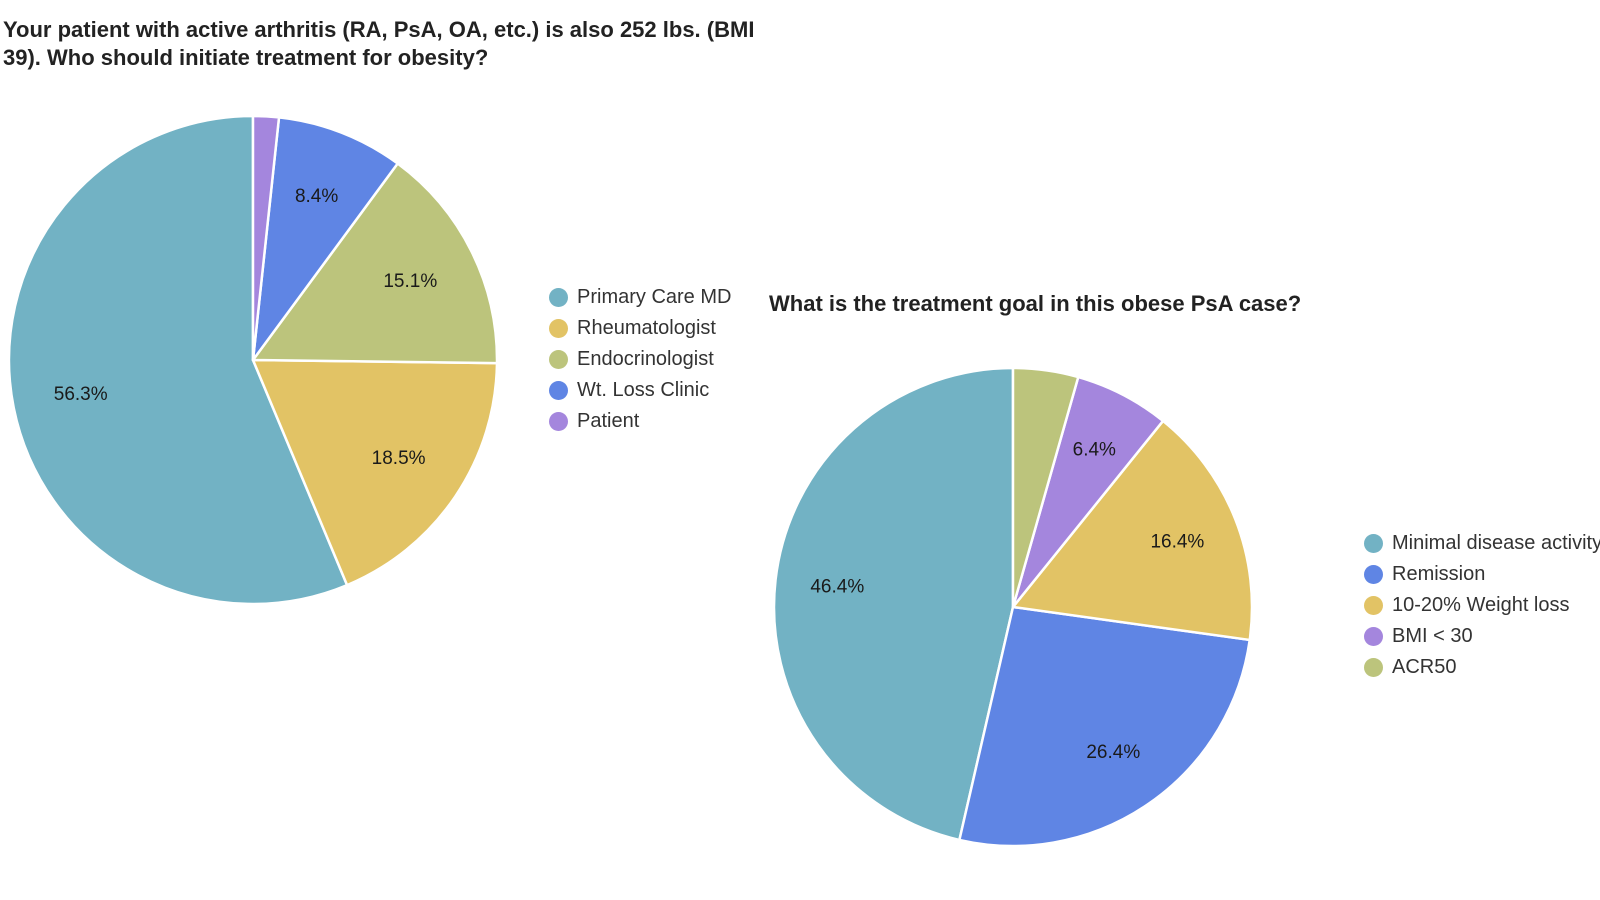  I want to click on chart2-data-label-10-20-weight-loss: 16.4%, so click(1177, 541).